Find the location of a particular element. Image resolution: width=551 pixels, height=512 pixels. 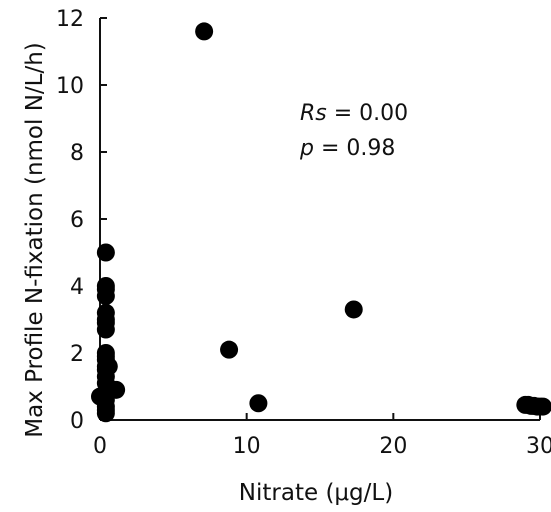

x-tick-label: 30 is located at coordinates (538, 446).